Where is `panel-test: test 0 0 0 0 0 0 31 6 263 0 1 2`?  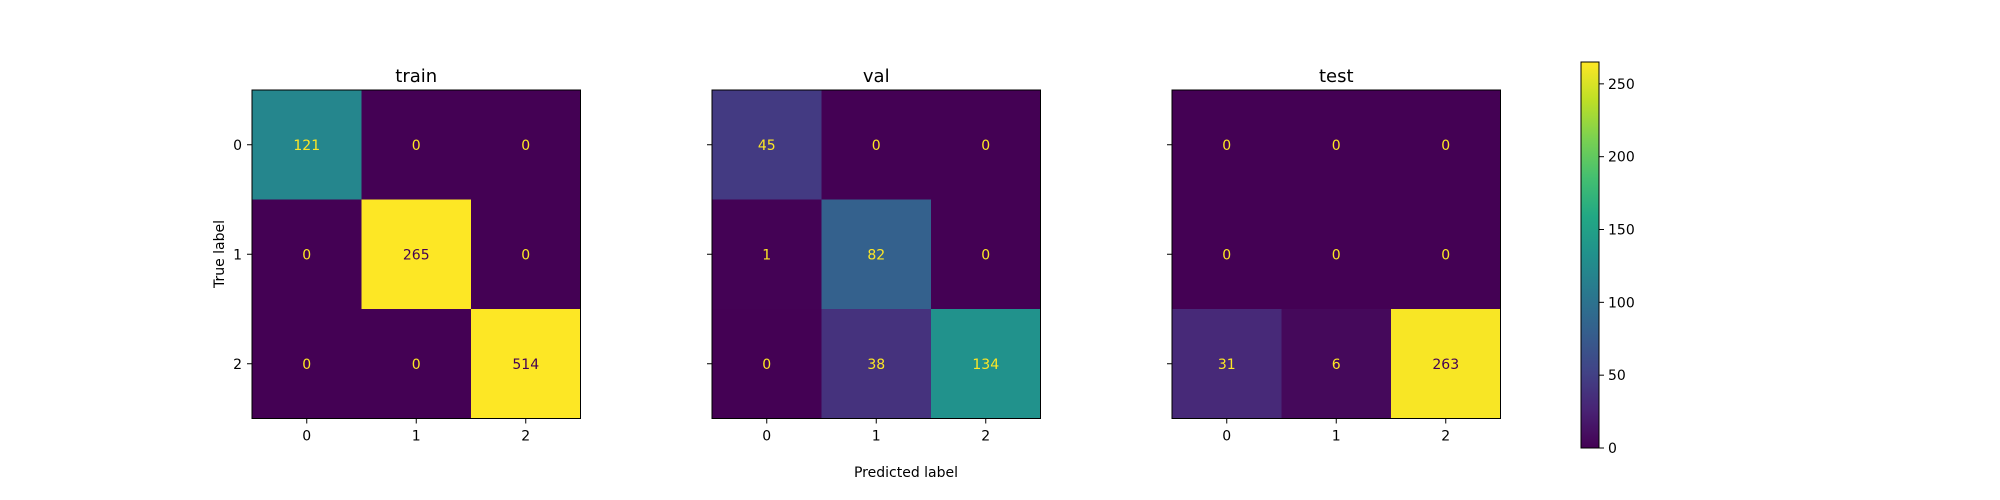
panel-test: test 0 0 0 0 0 0 31 6 263 0 1 2 is located at coordinates (1334, 255).